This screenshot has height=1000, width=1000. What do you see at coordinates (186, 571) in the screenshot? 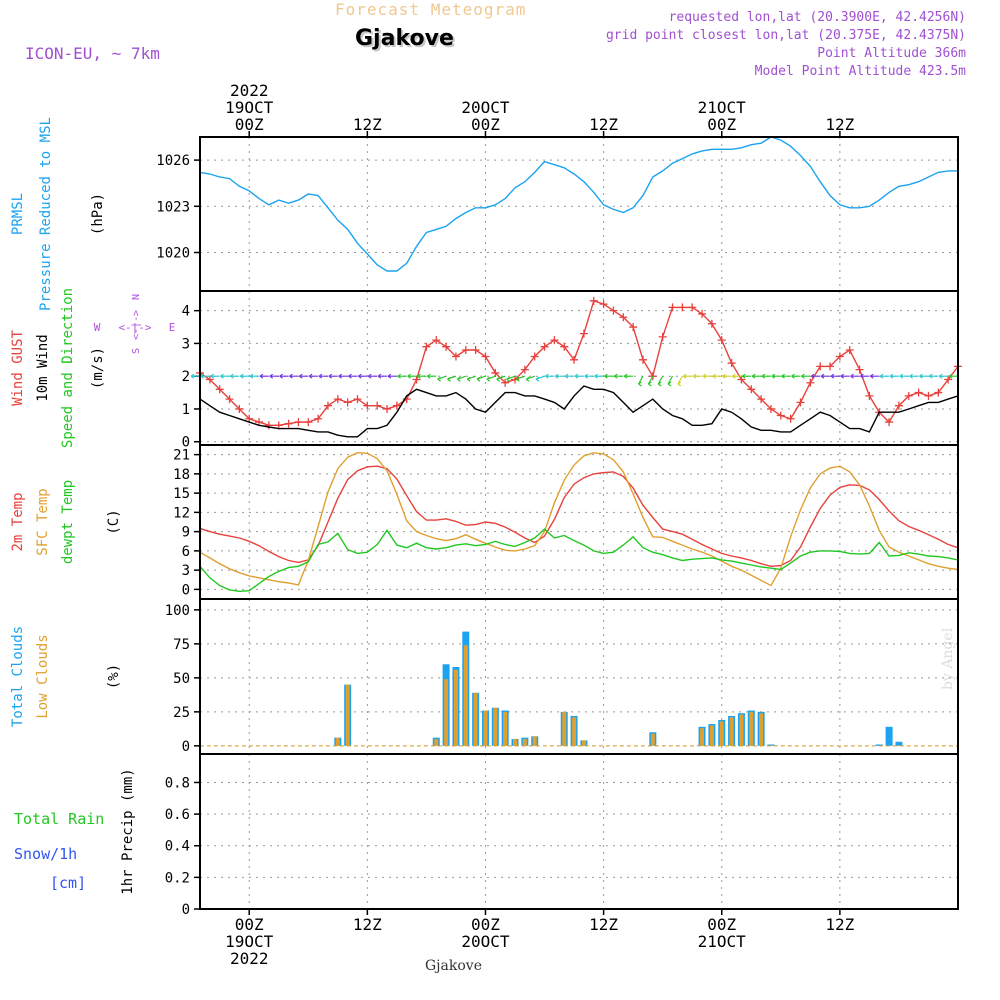
I see `ytick-label: 3` at bounding box center [186, 571].